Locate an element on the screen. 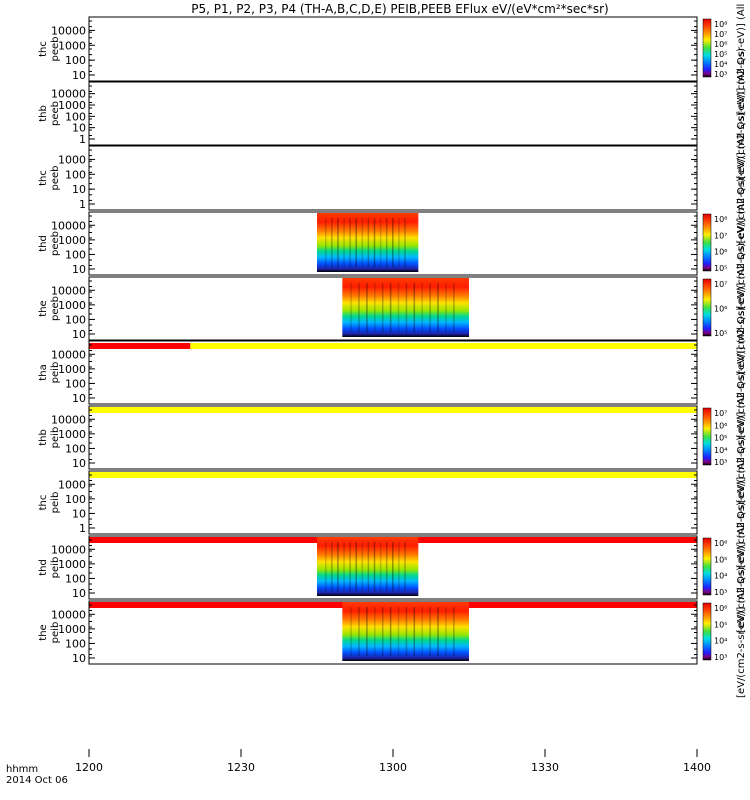  status-bar-segment is located at coordinates (393, 410).